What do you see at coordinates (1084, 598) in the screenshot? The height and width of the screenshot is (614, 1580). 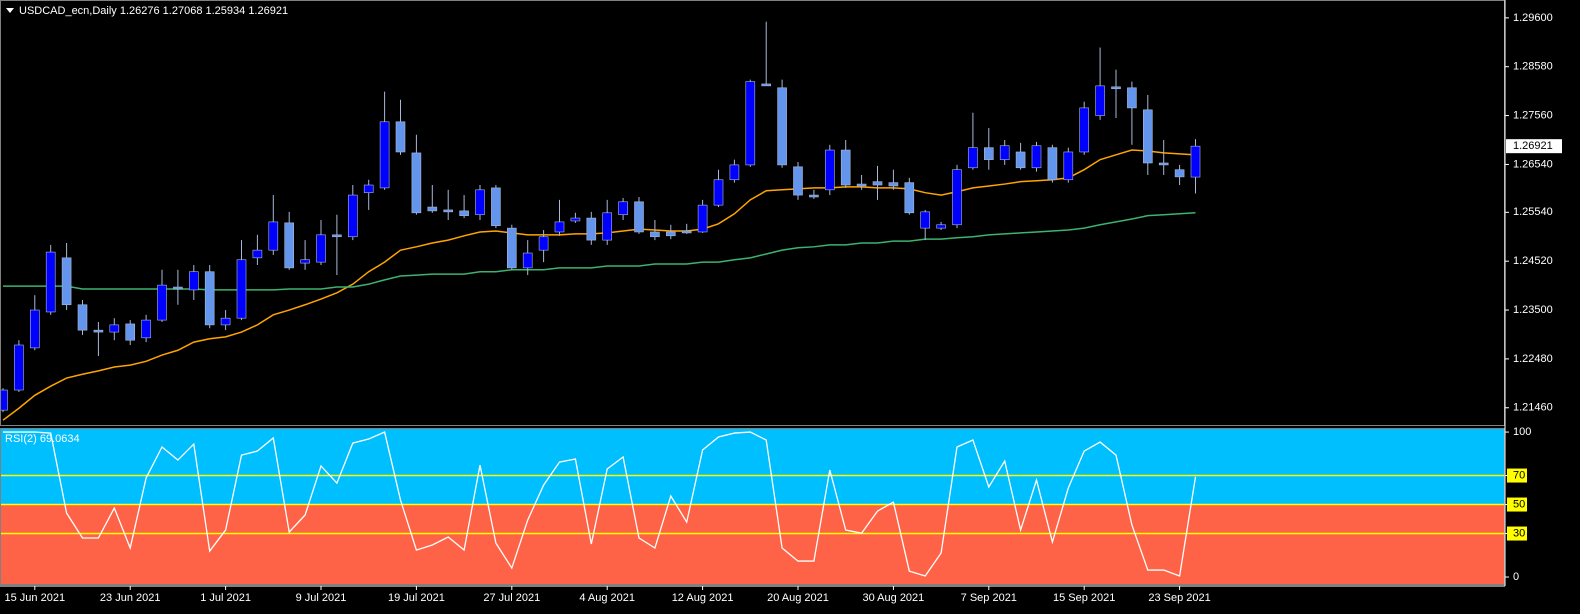 I see `x-tick-label: 15 Sep 2021` at bounding box center [1084, 598].